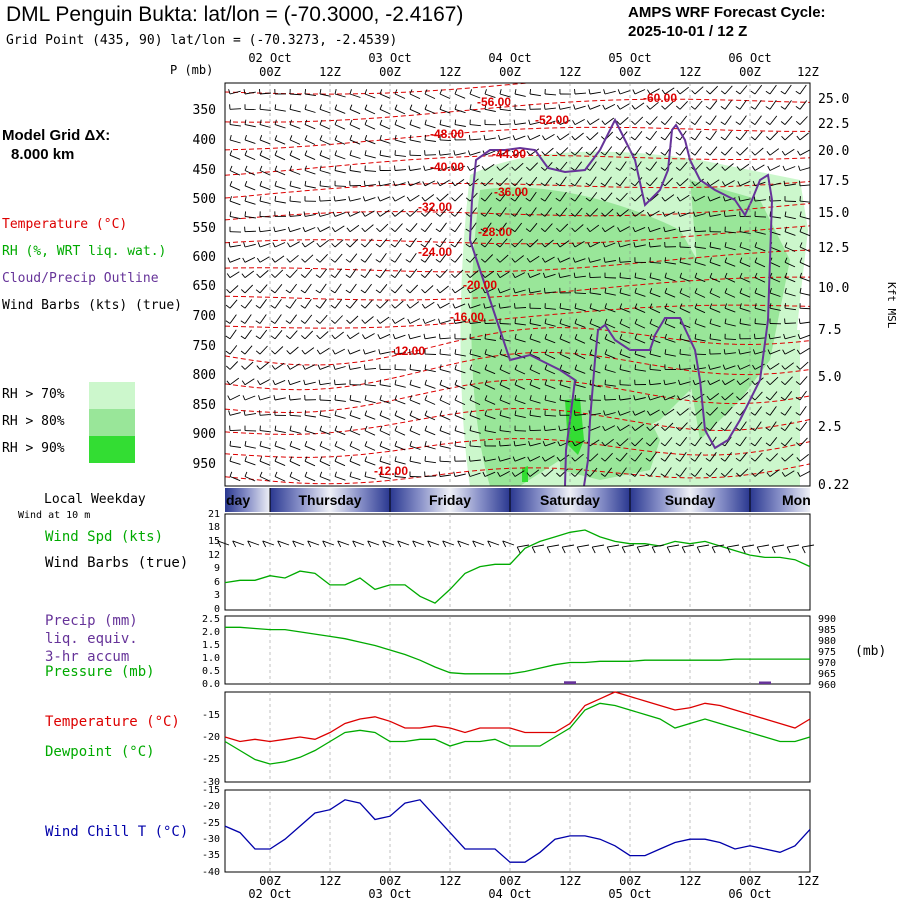  Describe the element at coordinates (91, 621) in the screenshot. I see `precip-legend-line-1: Precip (mm)` at that location.